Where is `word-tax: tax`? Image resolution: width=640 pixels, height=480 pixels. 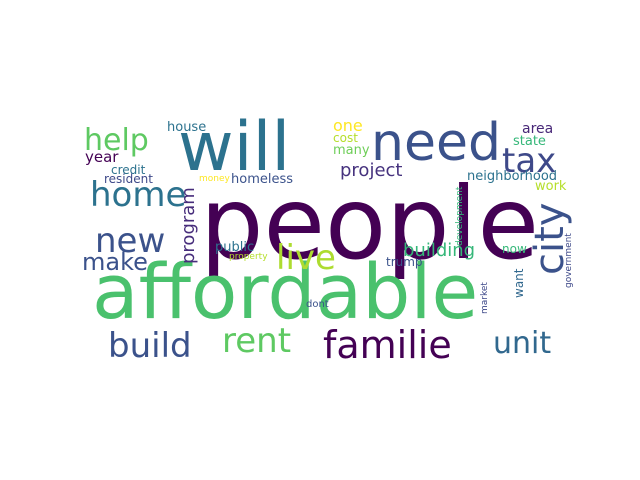 word-tax: tax is located at coordinates (529, 161).